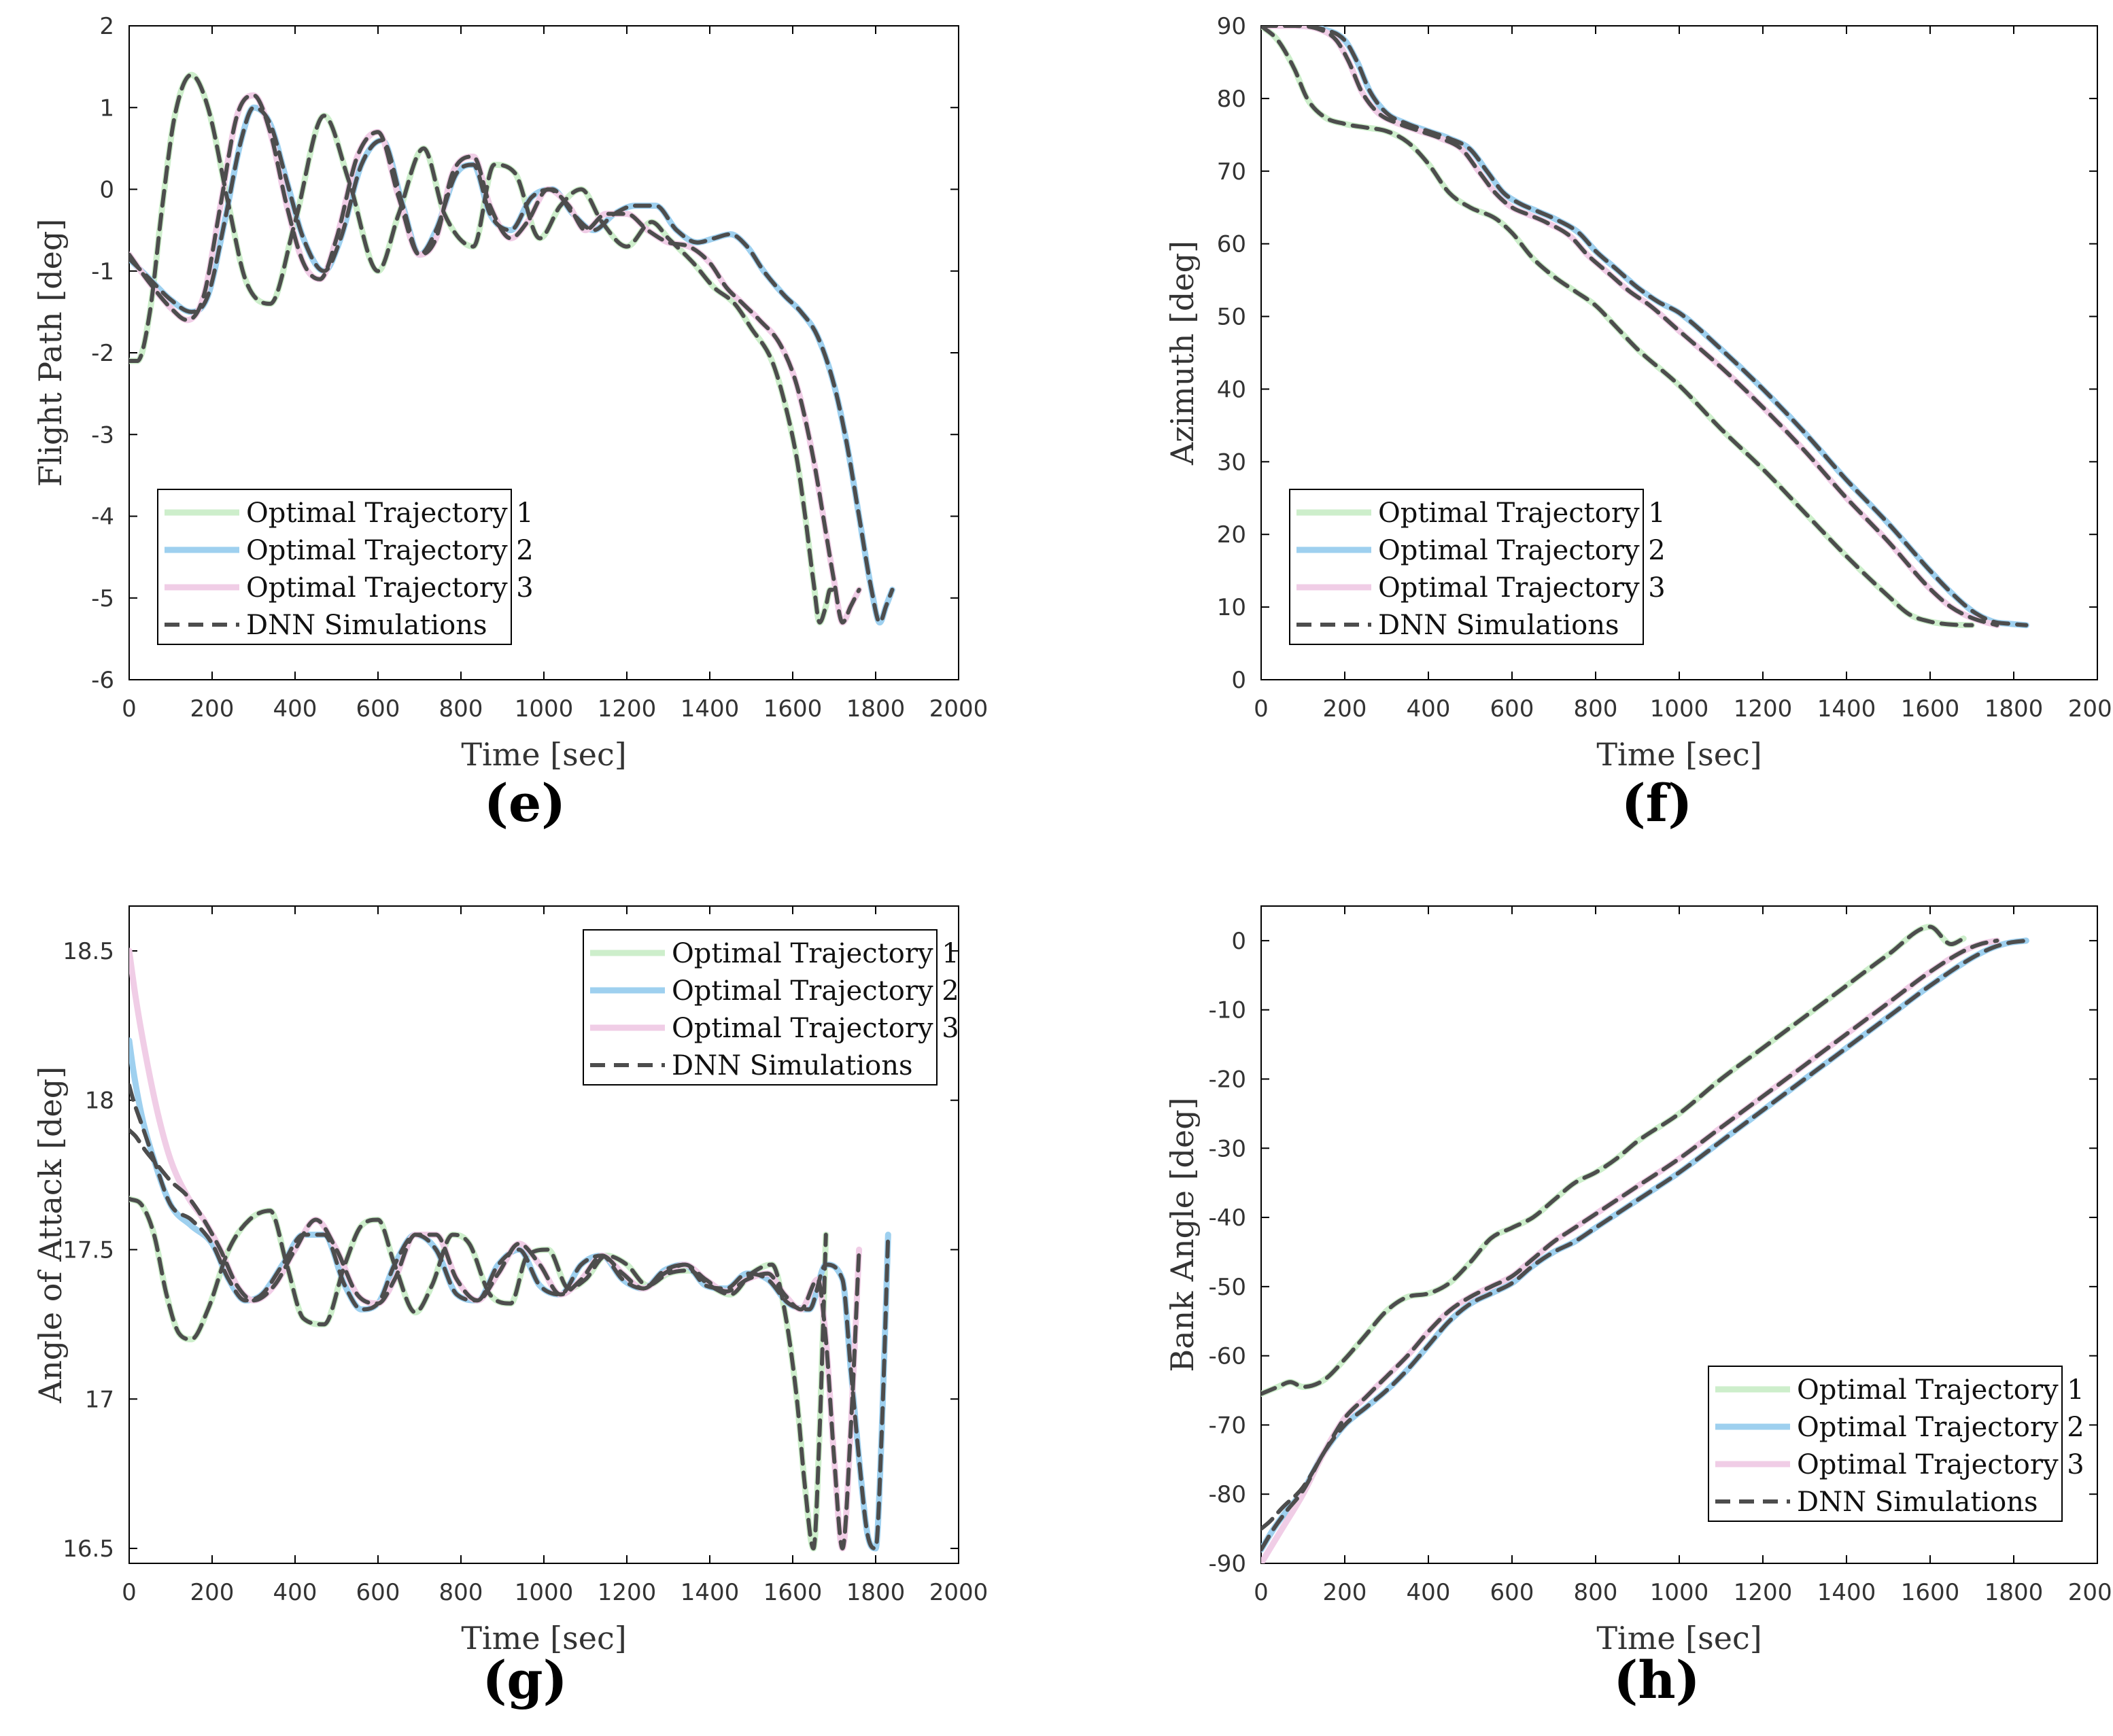 The image size is (2113, 1736). What do you see at coordinates (1231, 462) in the screenshot?
I see `y-tick-label: 30` at bounding box center [1231, 462].